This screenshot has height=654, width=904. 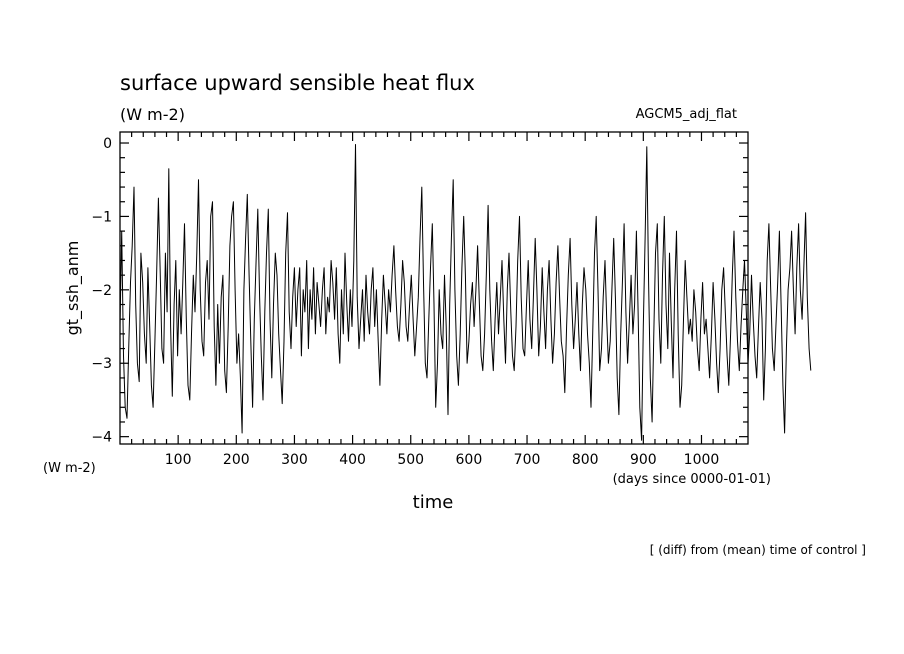 I want to click on x-axis-label: time, so click(x=433, y=502).